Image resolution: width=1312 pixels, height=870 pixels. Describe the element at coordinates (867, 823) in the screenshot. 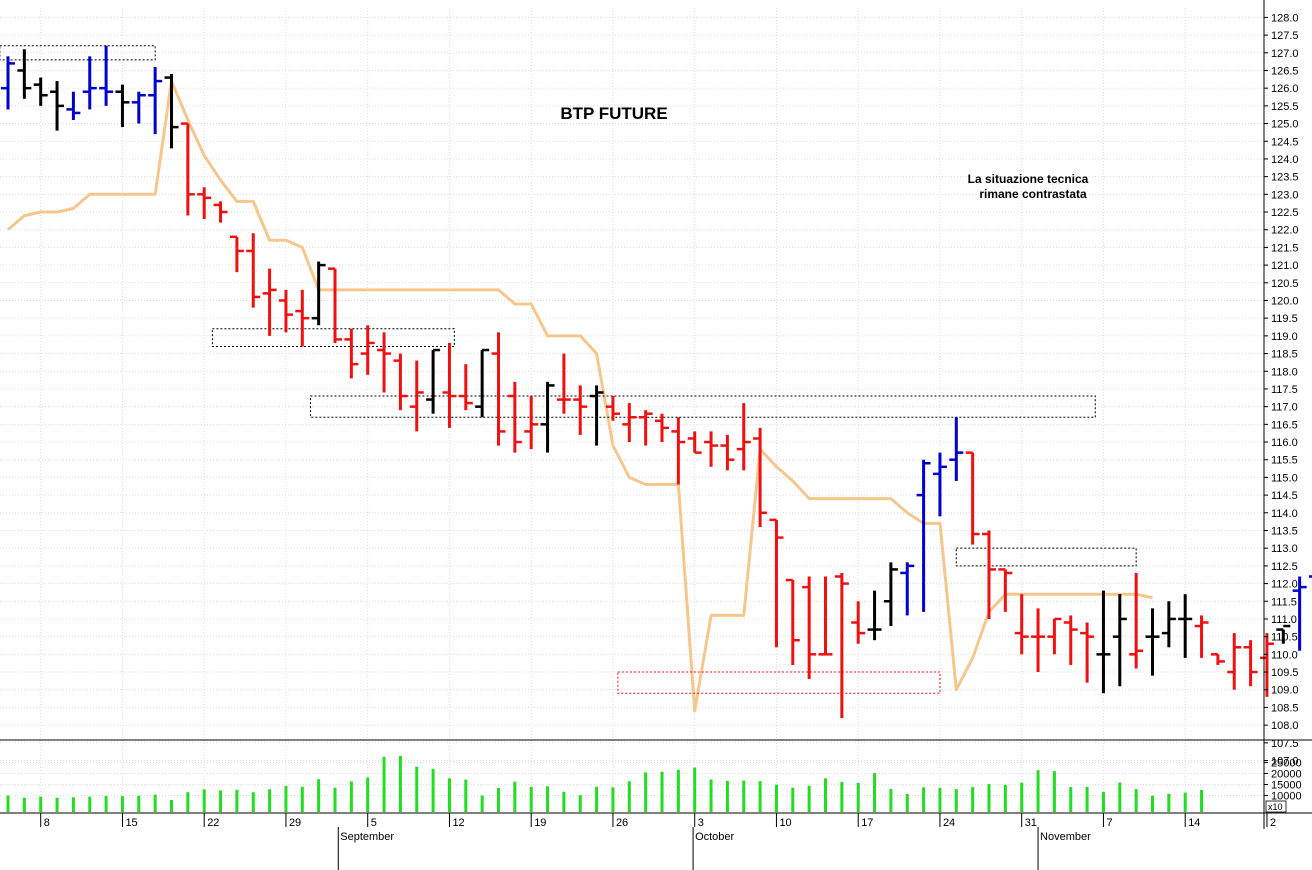

I see `day-tick-label: 17` at that location.